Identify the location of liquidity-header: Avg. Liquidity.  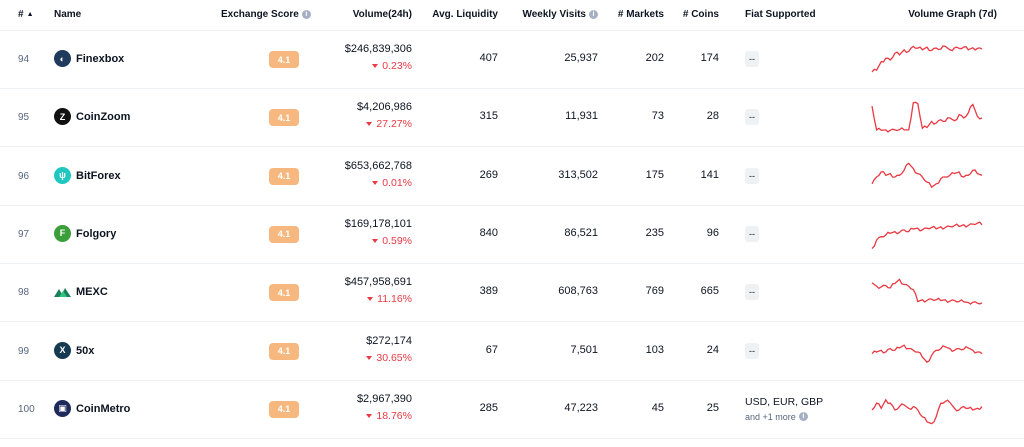
(465, 14).